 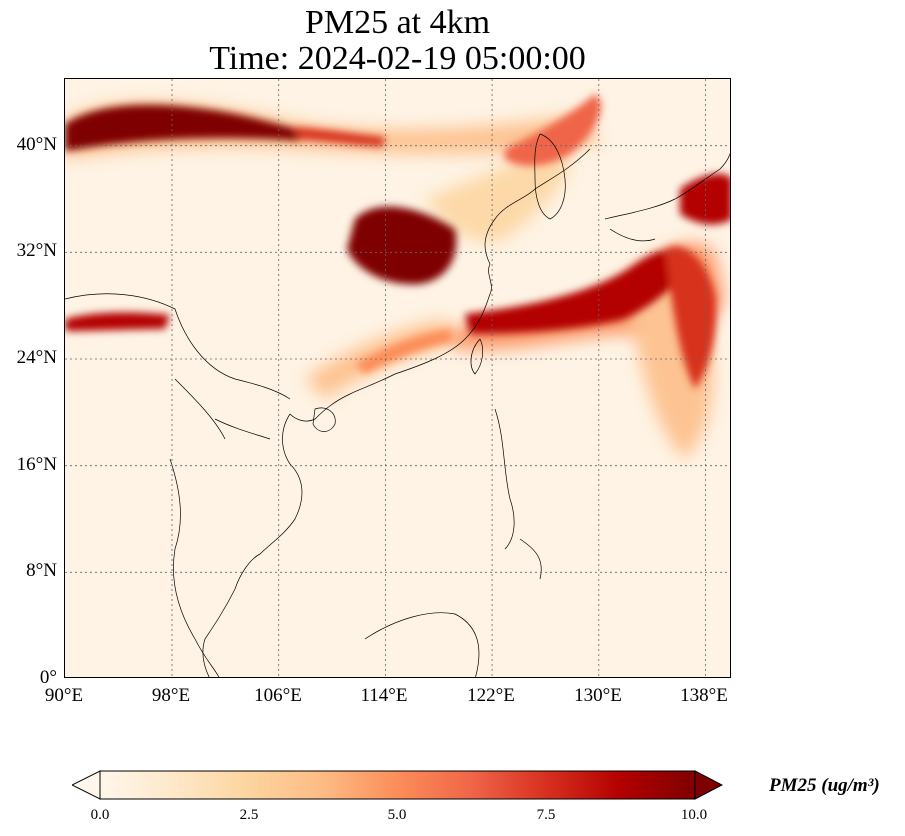 What do you see at coordinates (397, 22) in the screenshot?
I see `map-title: PM25 at 4km` at bounding box center [397, 22].